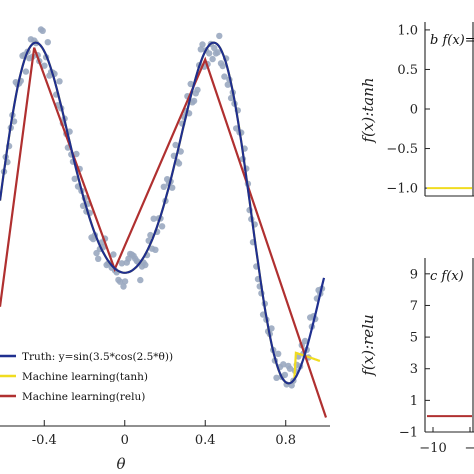 The image size is (474, 474). What do you see at coordinates (469, 448) in the screenshot?
I see `panel-c-x-tick-label: −` at bounding box center [469, 448].